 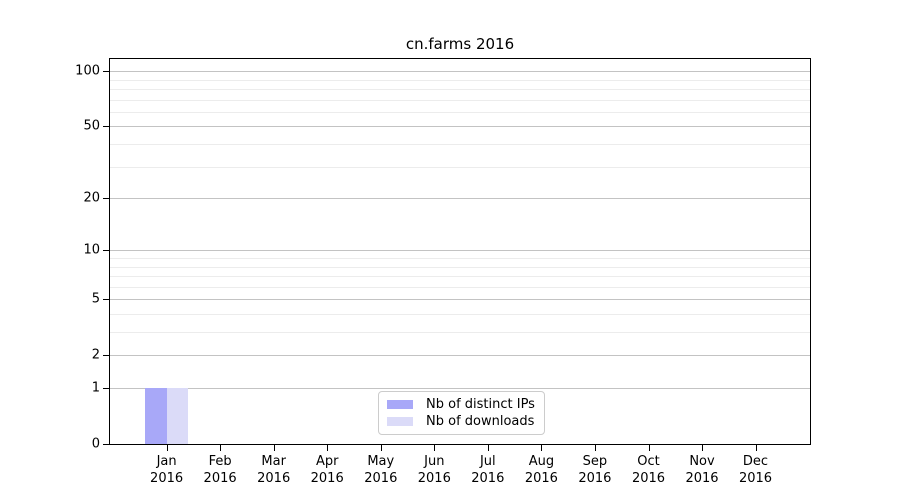 I want to click on legend-swatch-downloads, so click(x=400, y=421).